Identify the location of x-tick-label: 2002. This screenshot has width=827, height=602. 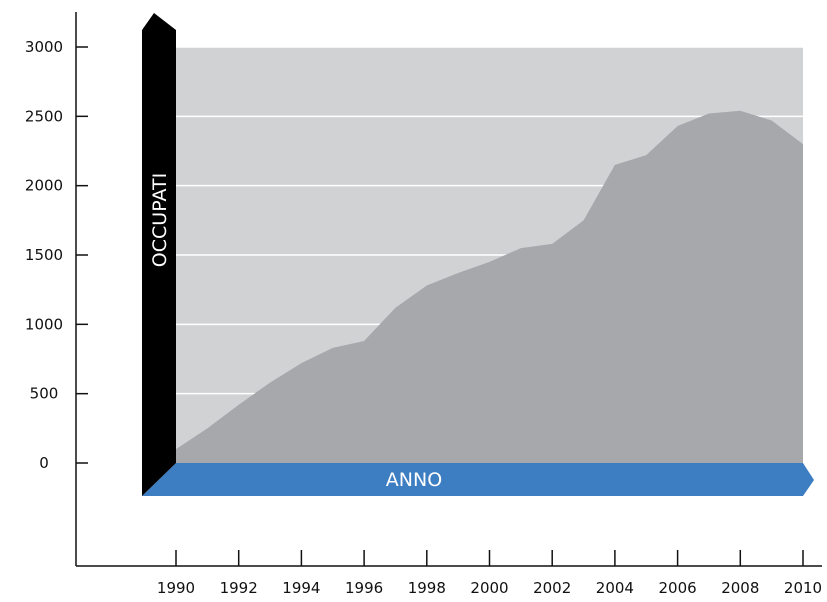
(552, 588).